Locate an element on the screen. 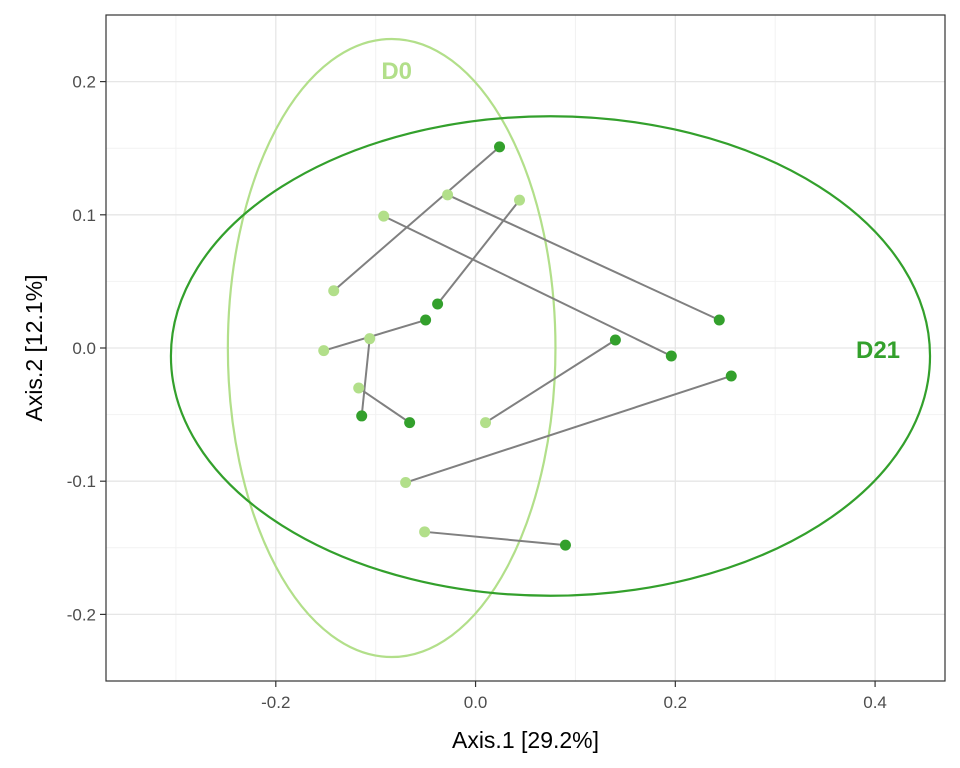 Image resolution: width=960 pixels, height=768 pixels. x-axis-title: Axis.1 [29.2%] is located at coordinates (525, 740).